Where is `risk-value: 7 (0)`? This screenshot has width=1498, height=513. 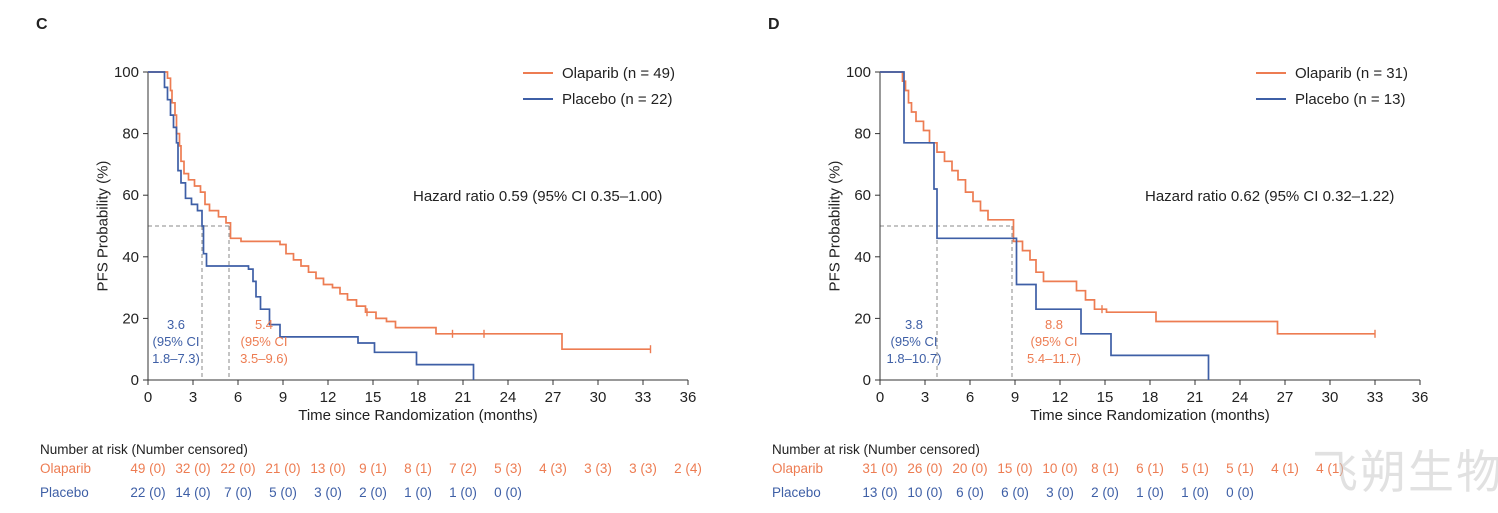 risk-value: 7 (0) is located at coordinates (238, 492).